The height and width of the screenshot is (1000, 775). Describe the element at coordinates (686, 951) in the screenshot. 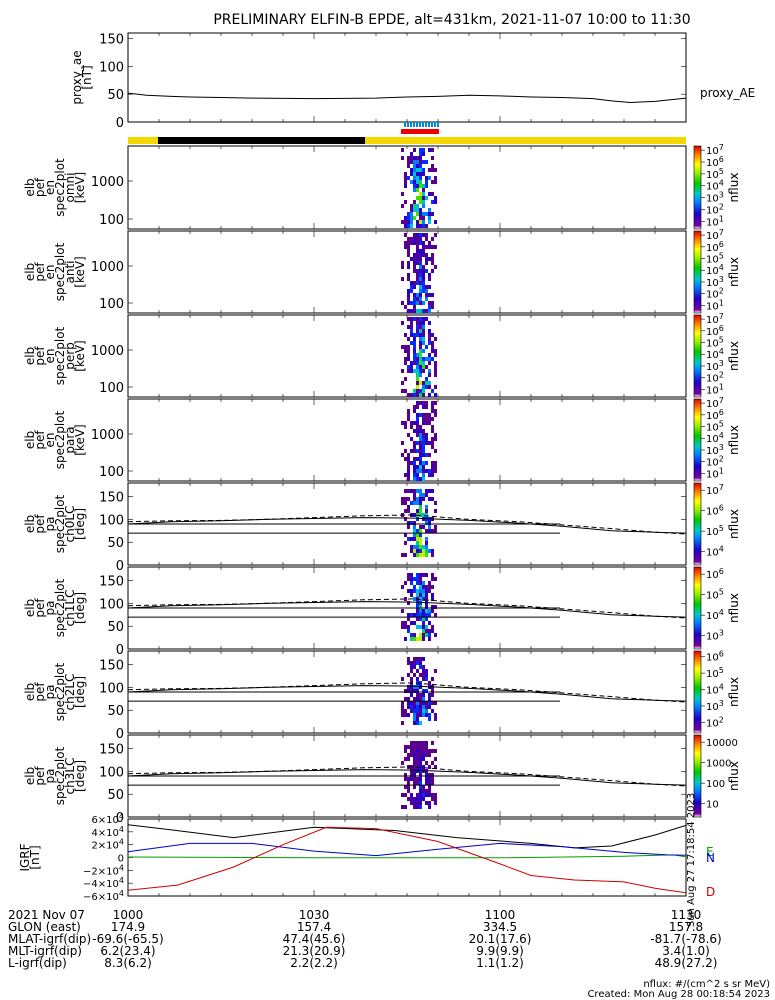

I see `footer-value: 3.4(1.0)` at that location.